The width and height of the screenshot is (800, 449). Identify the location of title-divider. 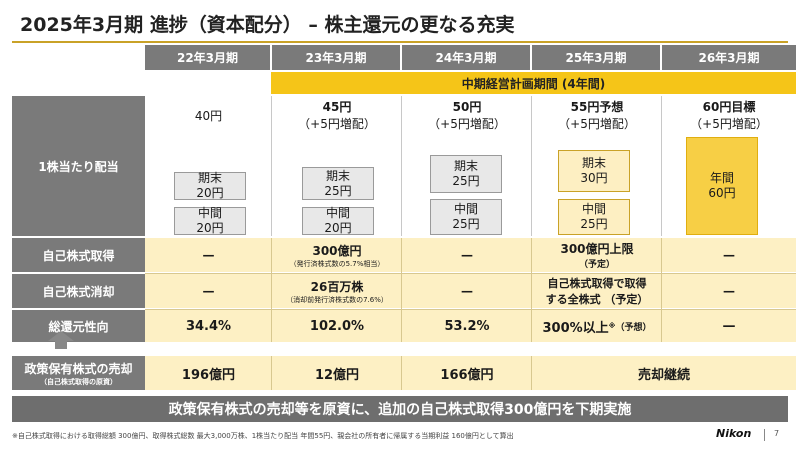
(400, 42).